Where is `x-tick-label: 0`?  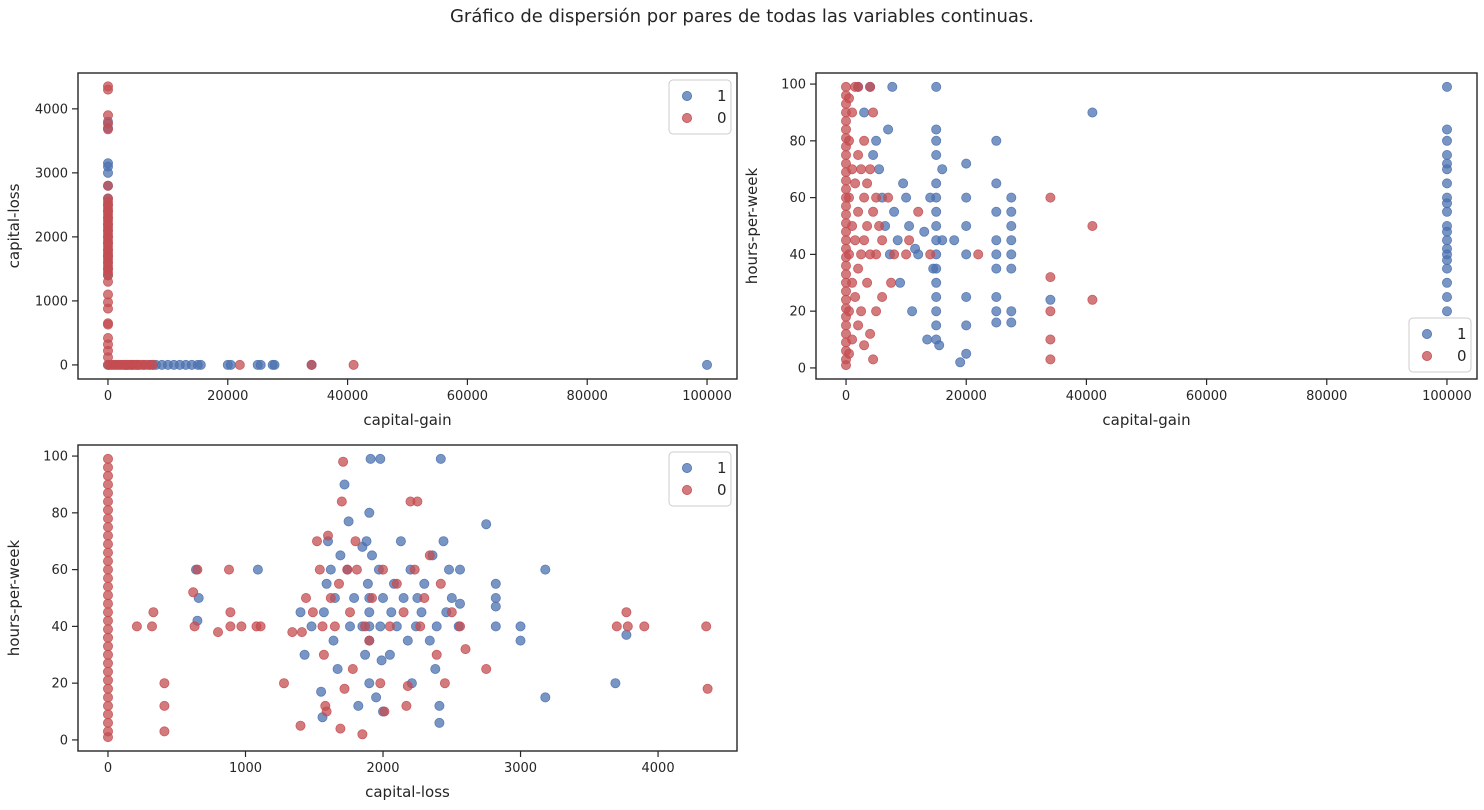 x-tick-label: 0 is located at coordinates (846, 396).